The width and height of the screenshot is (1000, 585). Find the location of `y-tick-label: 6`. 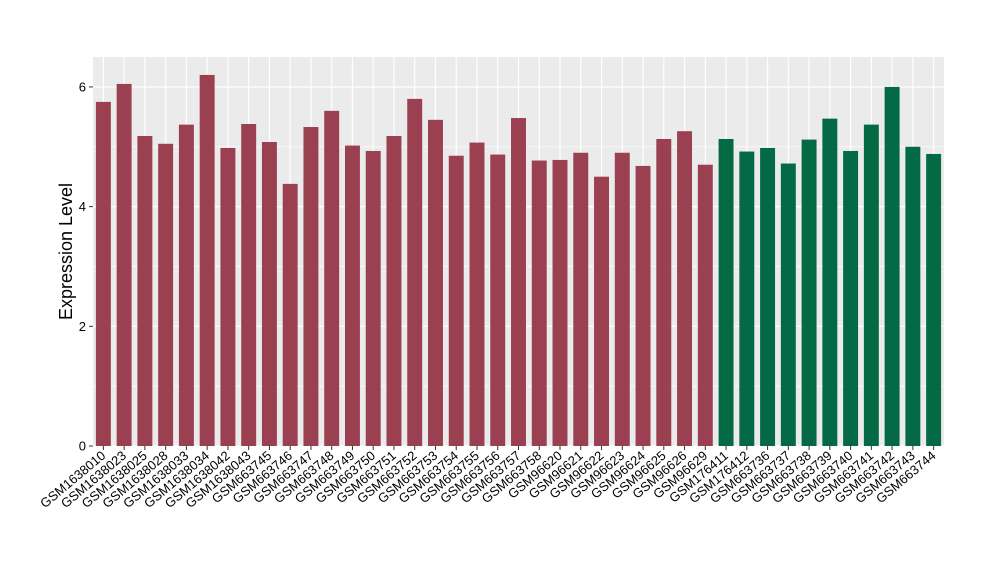

y-tick-label: 6 is located at coordinates (82, 86).